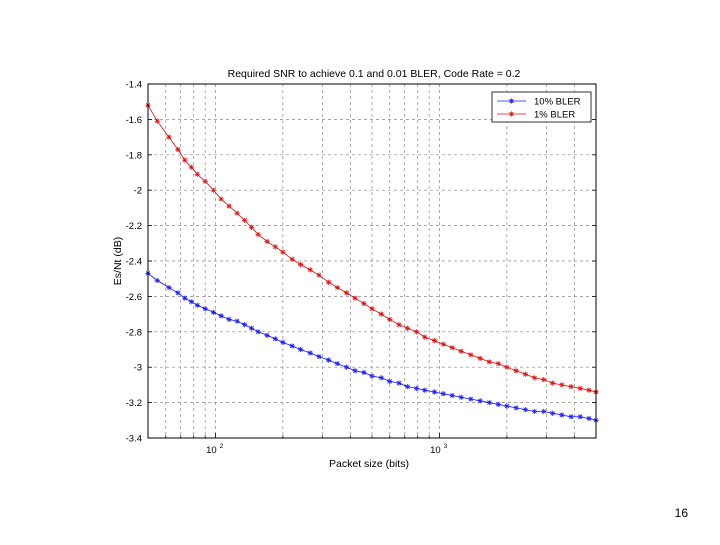 The height and width of the screenshot is (545, 720). What do you see at coordinates (557, 102) in the screenshot?
I see `legend-10pct-bler-label: 10% BLER` at bounding box center [557, 102].